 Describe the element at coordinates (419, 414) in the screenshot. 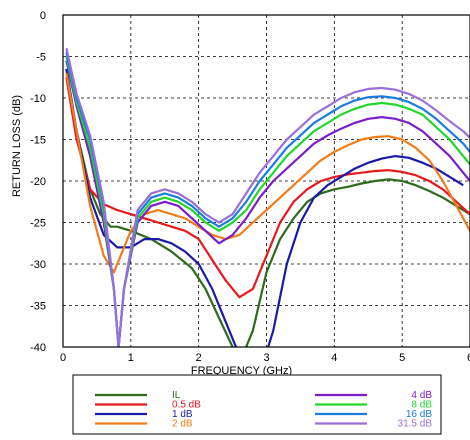

I see `legend-label: 16 dB` at that location.